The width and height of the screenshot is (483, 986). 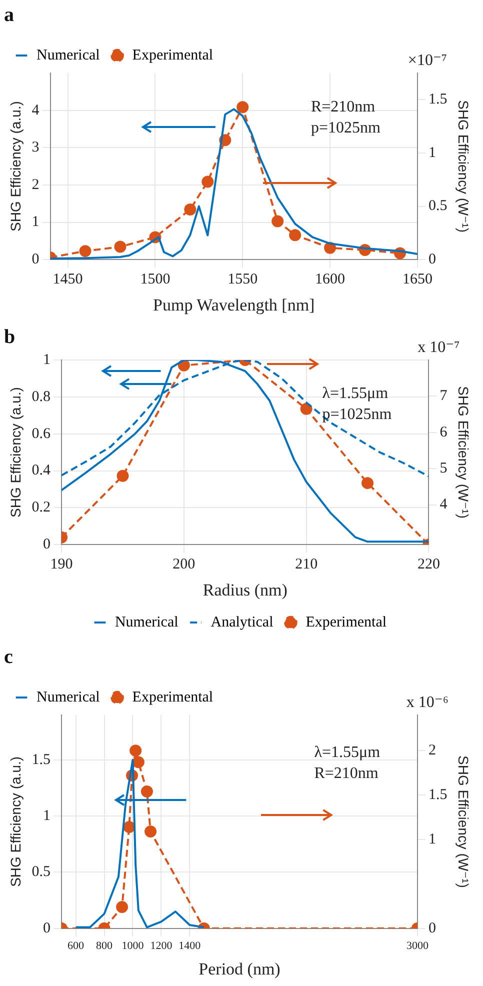 I want to click on y-tick-label: 0.2, so click(x=41, y=508).